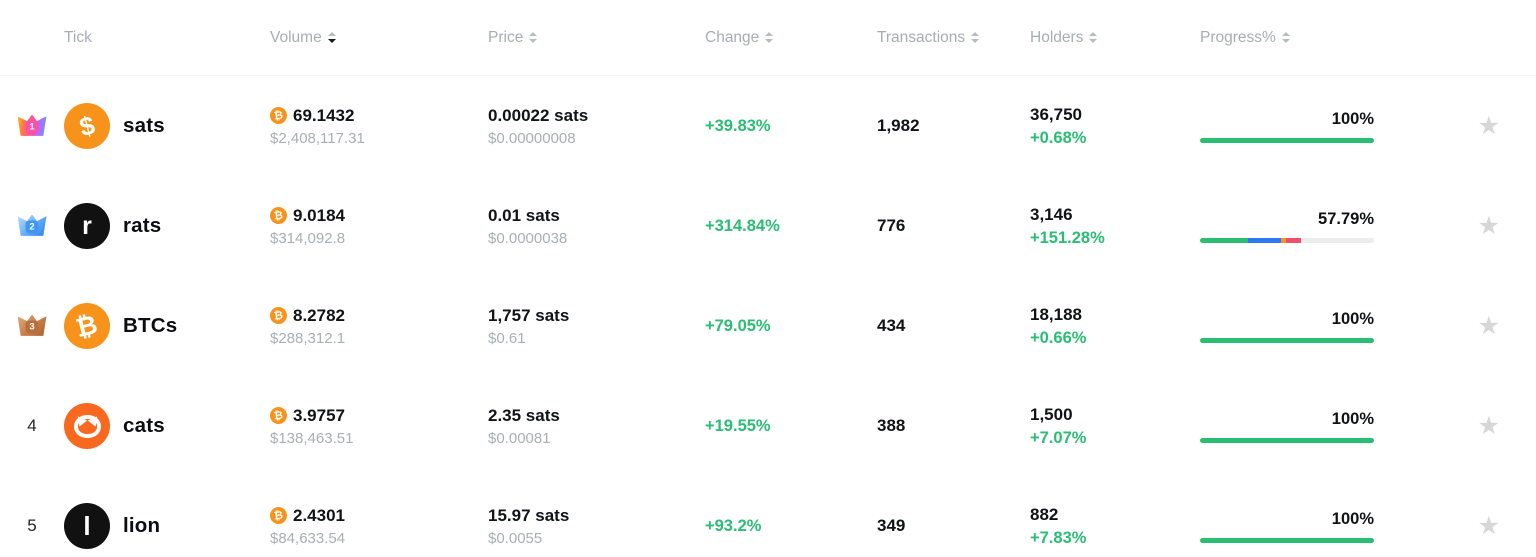  What do you see at coordinates (1051, 214) in the screenshot?
I see `holders-count: 3,146` at bounding box center [1051, 214].